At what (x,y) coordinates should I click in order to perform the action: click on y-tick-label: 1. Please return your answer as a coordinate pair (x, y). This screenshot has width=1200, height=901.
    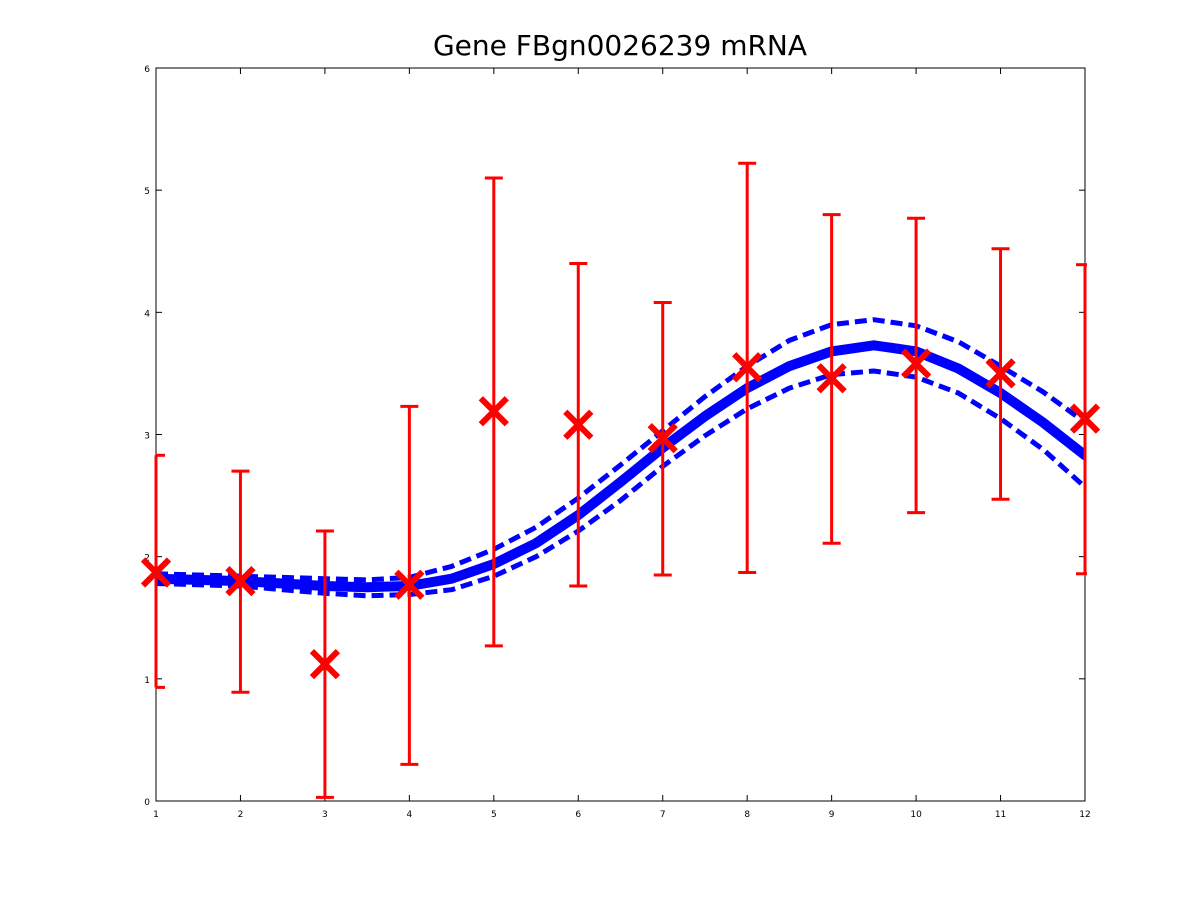
    Looking at the image, I should click on (147, 681).